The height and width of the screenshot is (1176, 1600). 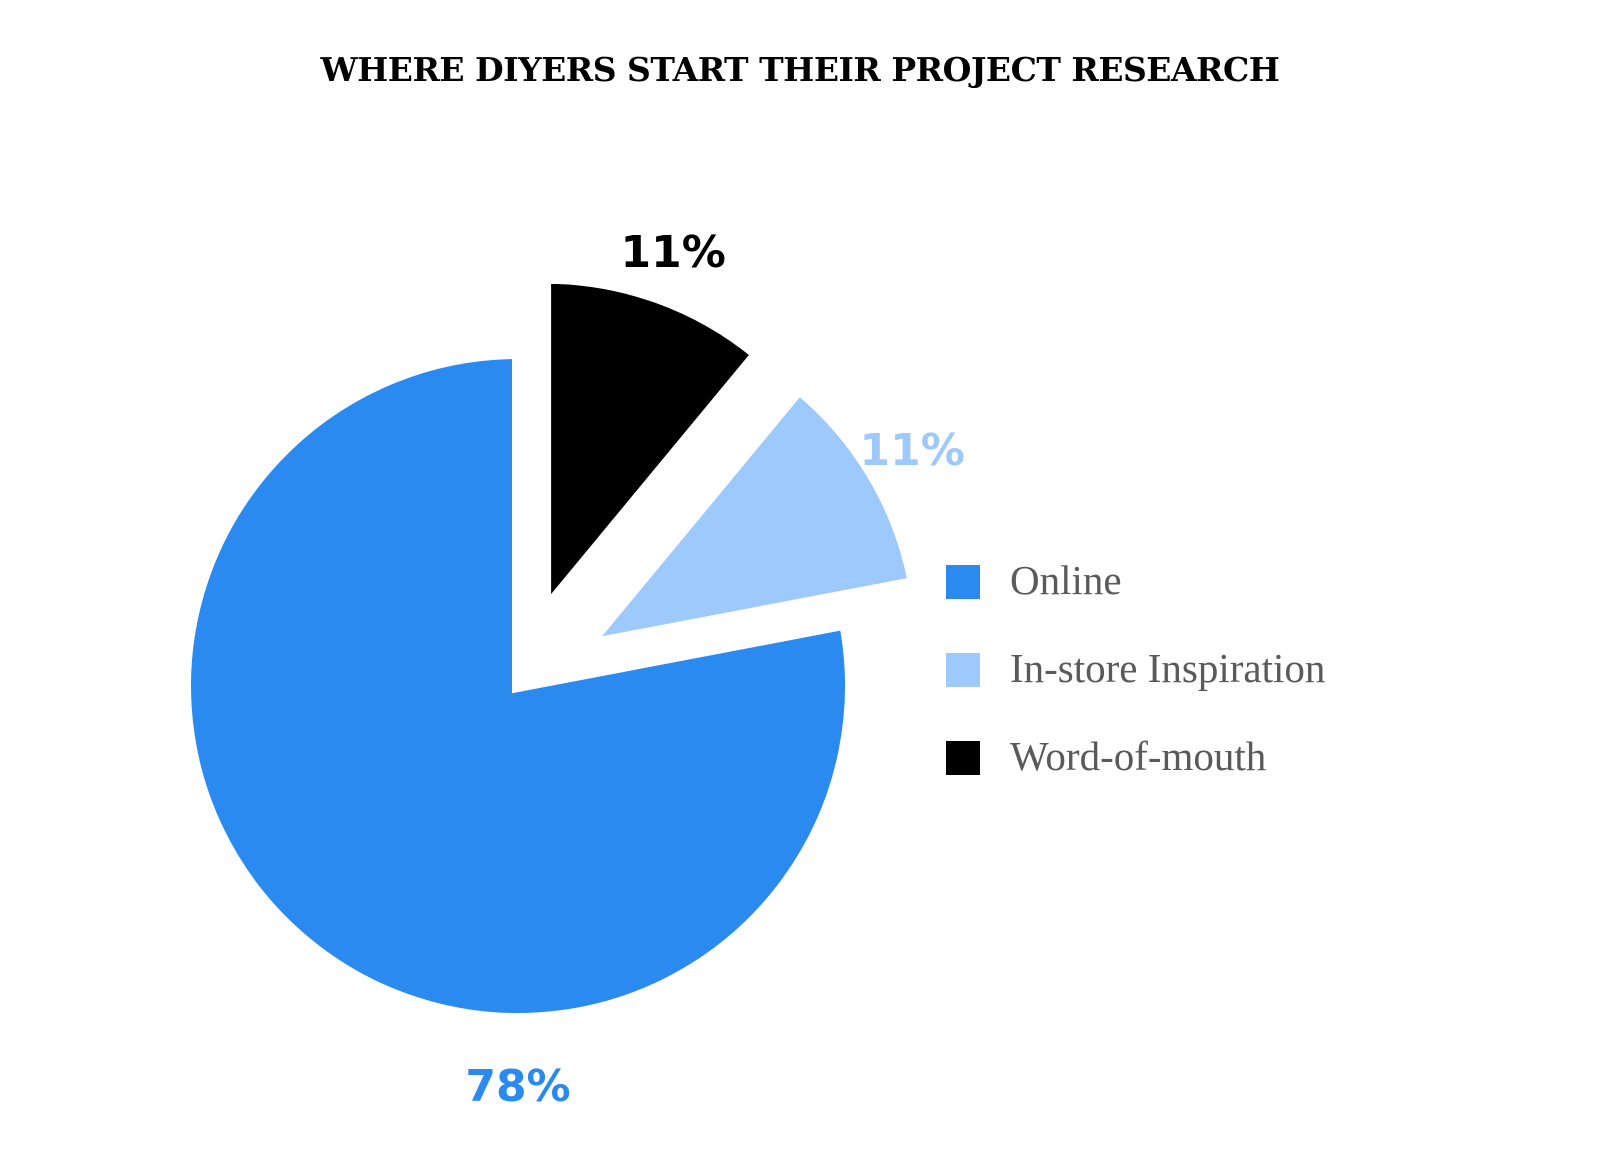 I want to click on legend-item-word-of-mouth: Word-of-mouth, so click(x=1256, y=779).